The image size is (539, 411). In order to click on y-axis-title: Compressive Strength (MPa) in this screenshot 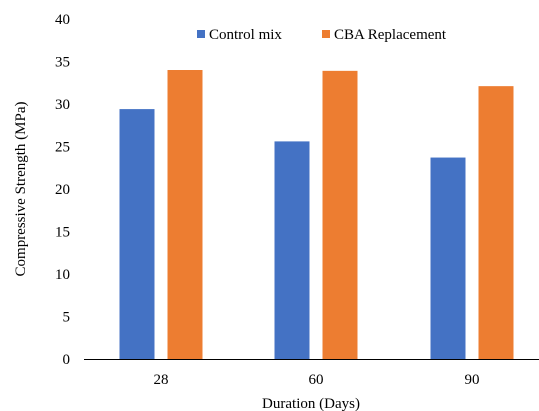, I will do `click(21, 189)`.